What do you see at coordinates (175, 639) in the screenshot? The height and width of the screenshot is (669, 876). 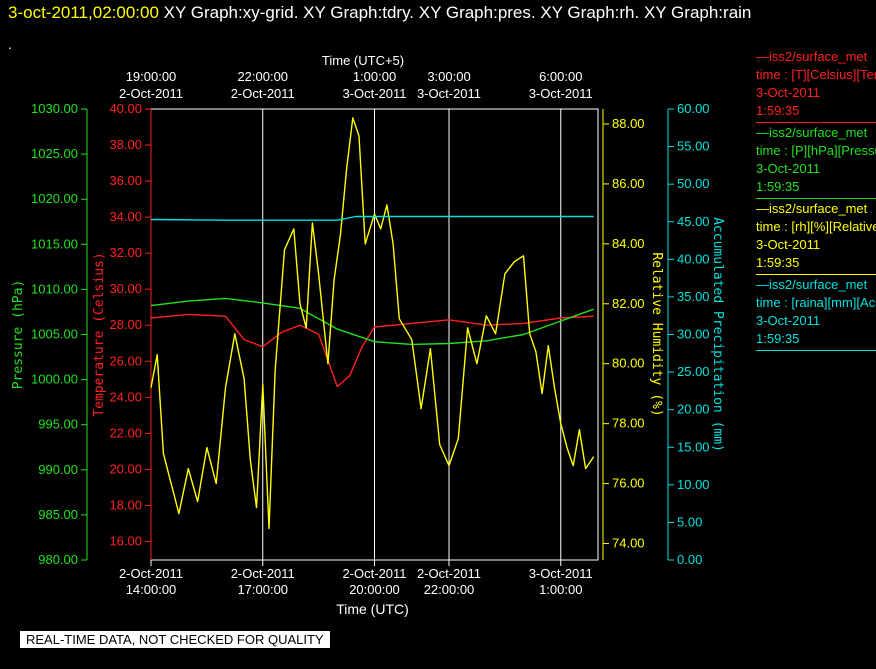 I see `quality-notice: REAL-TIME DATA, NOT CHECKED FOR QUALITY` at bounding box center [175, 639].